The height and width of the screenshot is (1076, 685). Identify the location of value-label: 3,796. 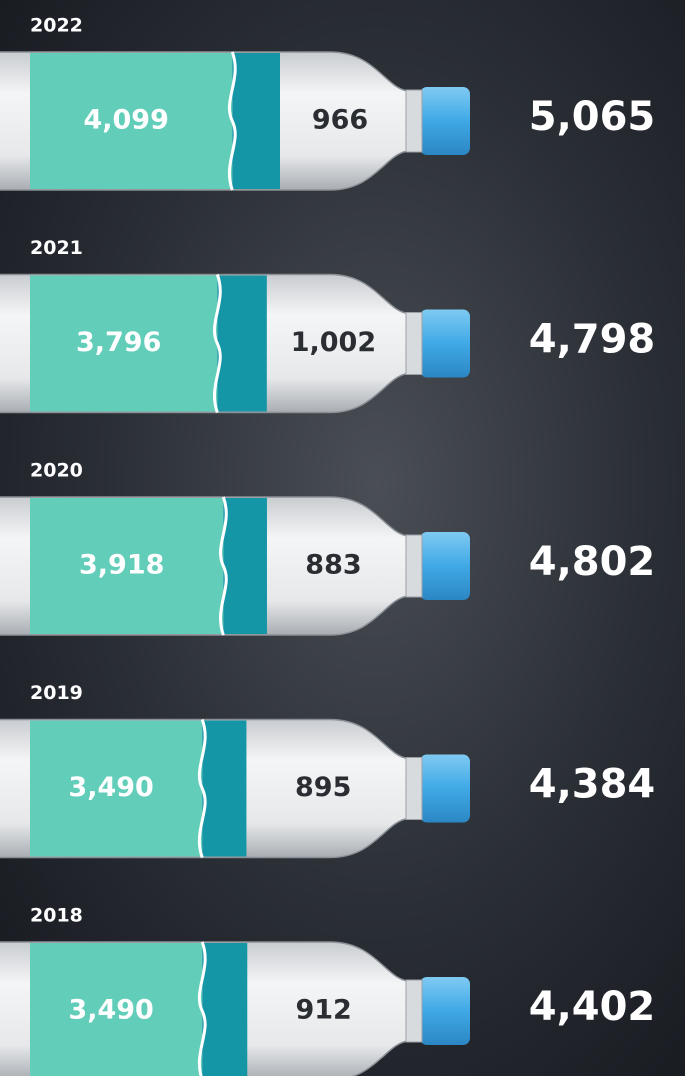
(118, 342).